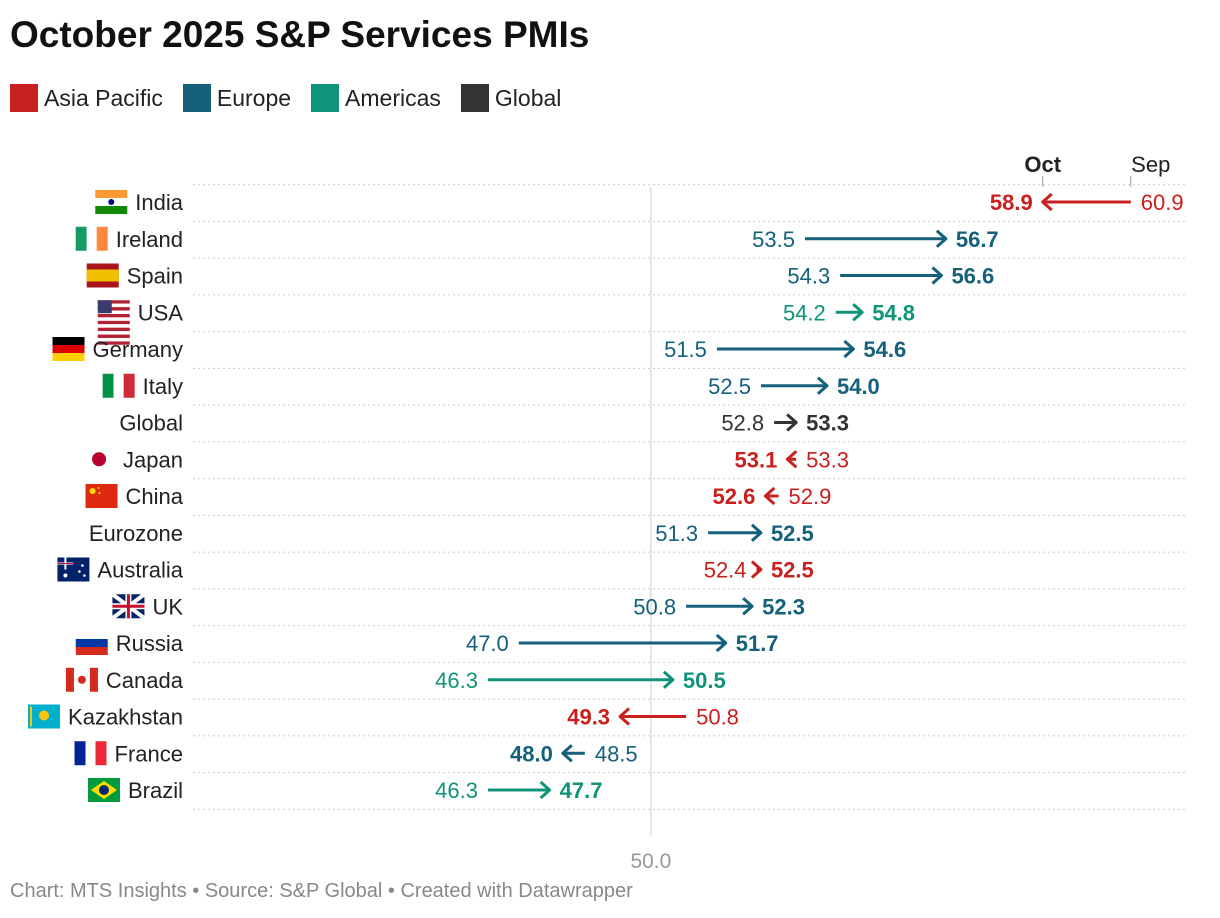 This screenshot has width=1220, height=918. I want to click on legend-item-americas: Americas, so click(376, 98).